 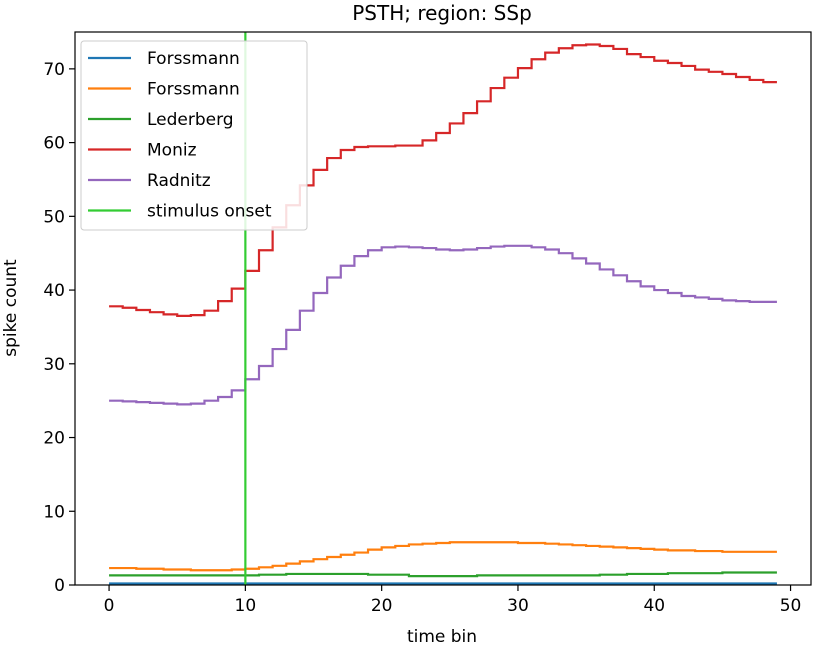 I want to click on x-tick-label: 40, so click(x=654, y=606).